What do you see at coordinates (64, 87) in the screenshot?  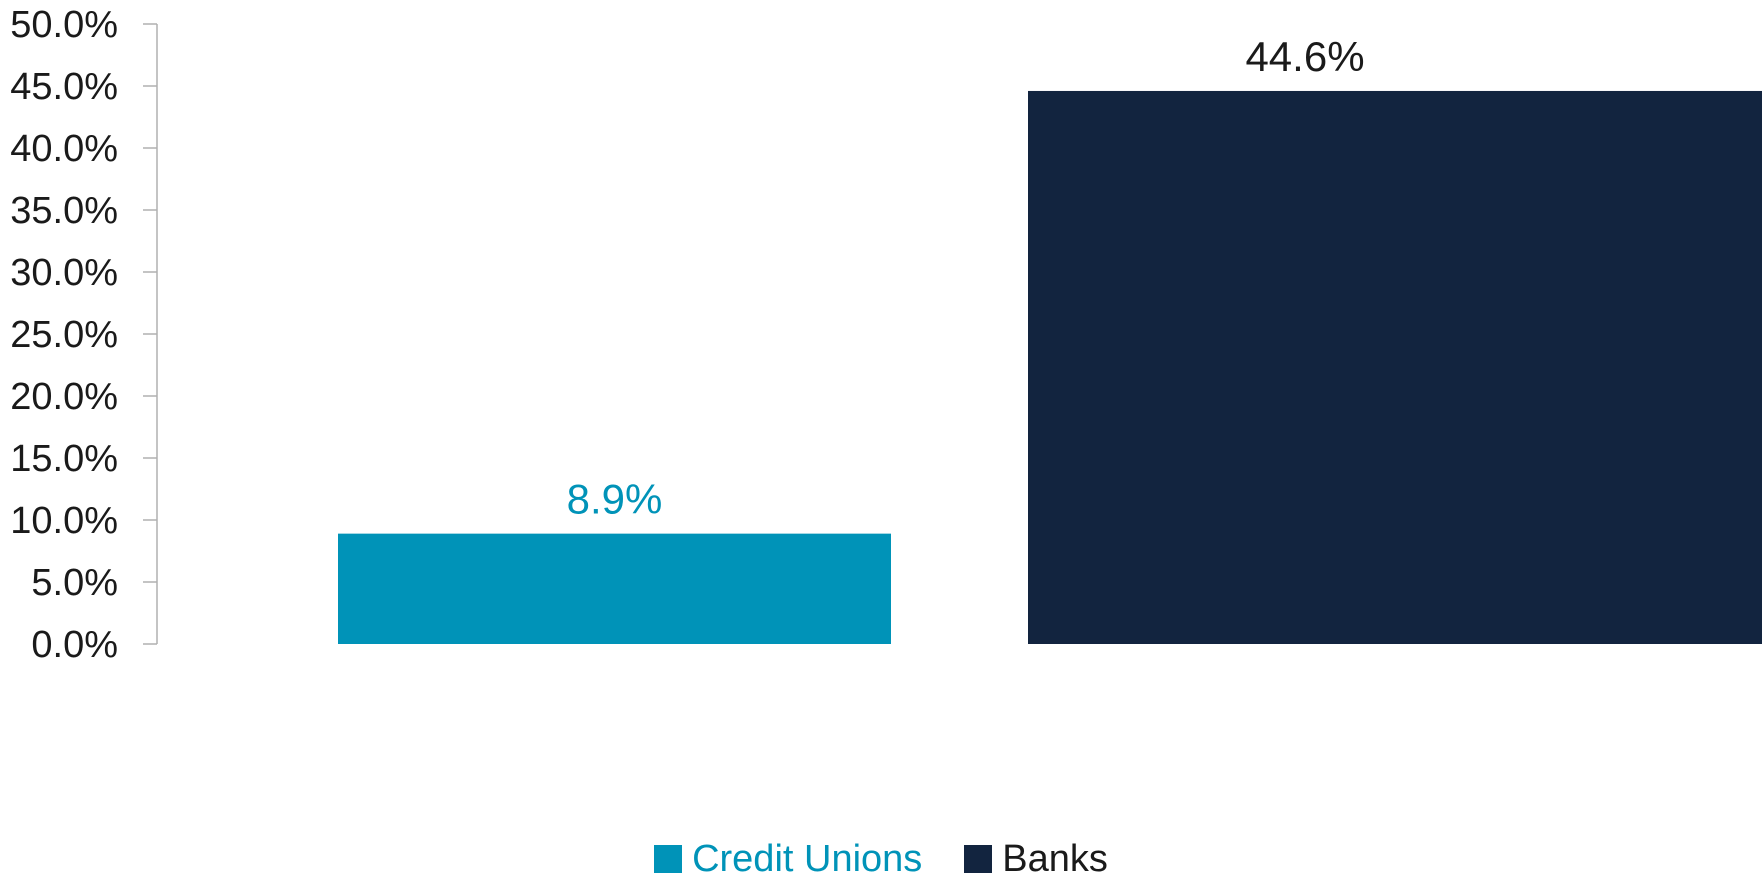 I see `y-tick-label: 45.0%` at bounding box center [64, 87].